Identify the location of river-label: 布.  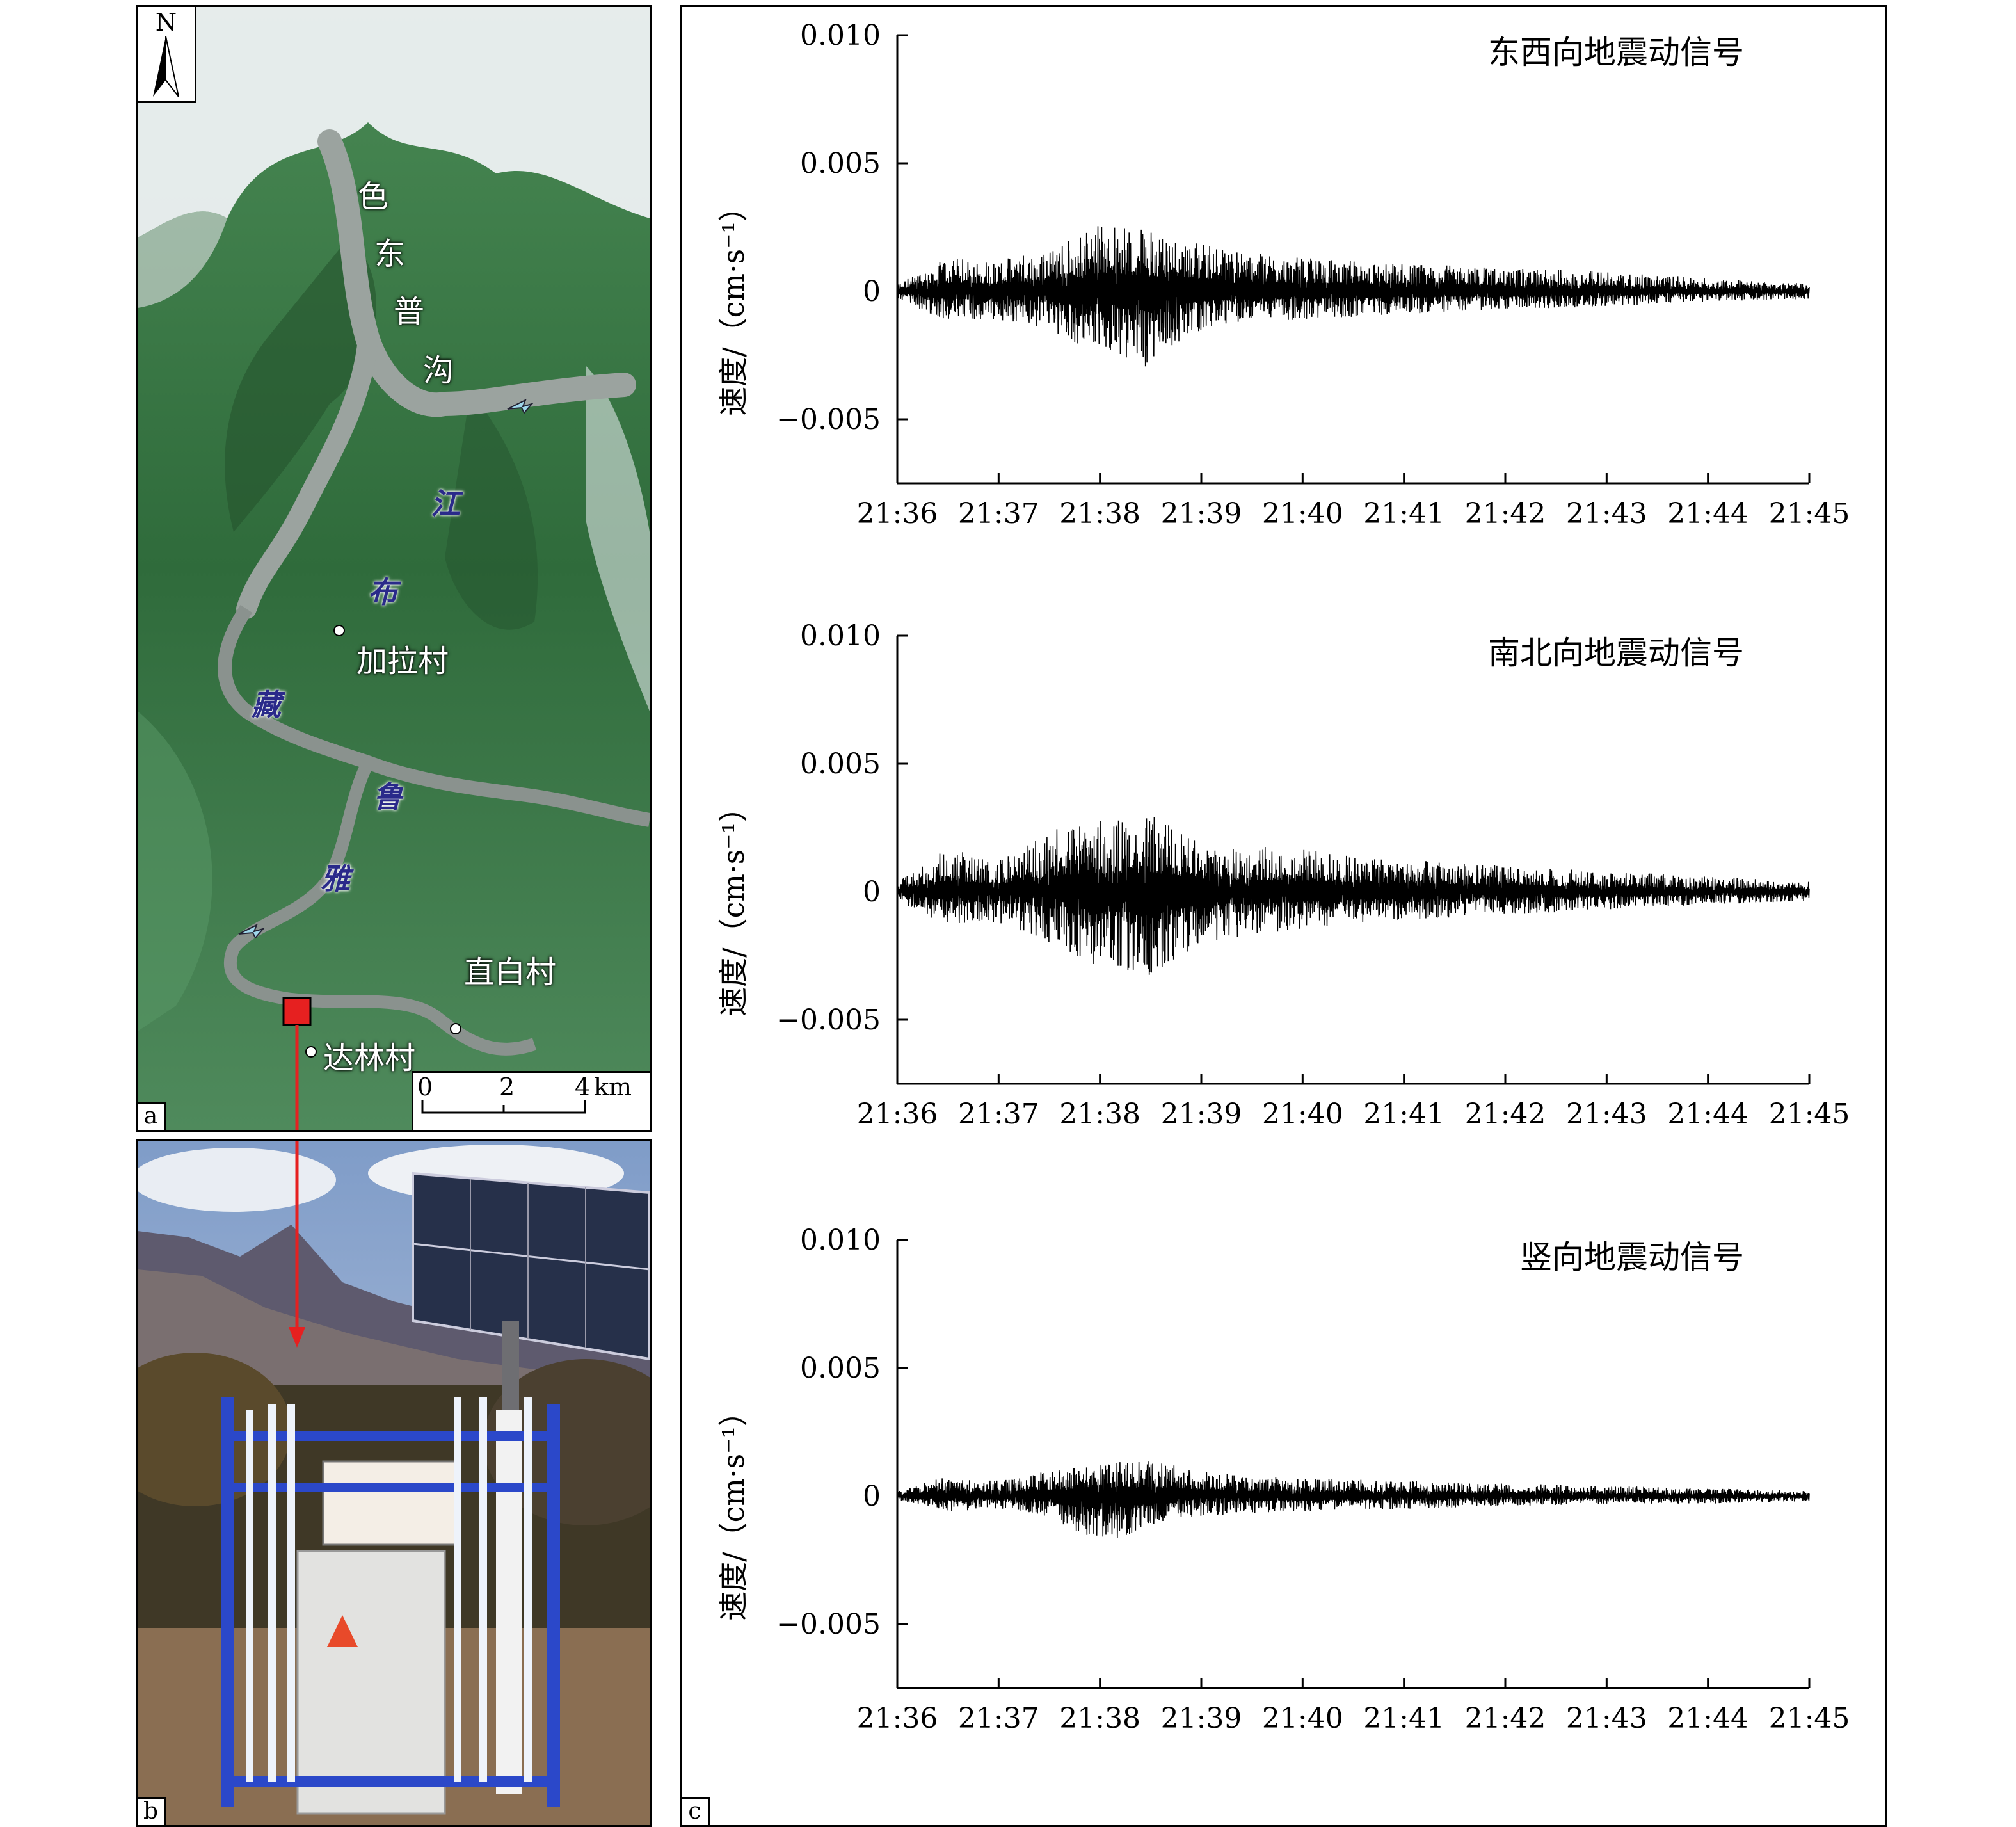
(382, 592).